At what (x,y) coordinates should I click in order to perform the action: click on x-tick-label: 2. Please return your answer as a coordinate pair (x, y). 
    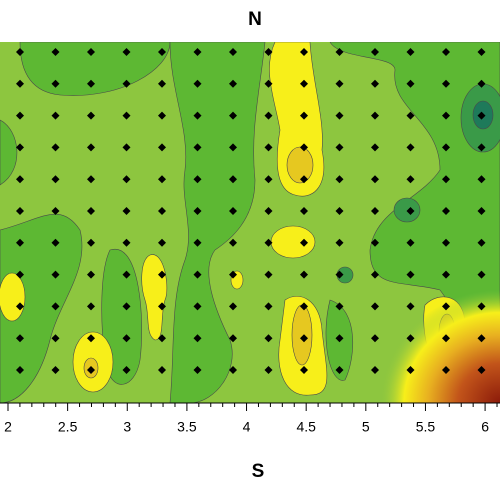
    Looking at the image, I should click on (8, 427).